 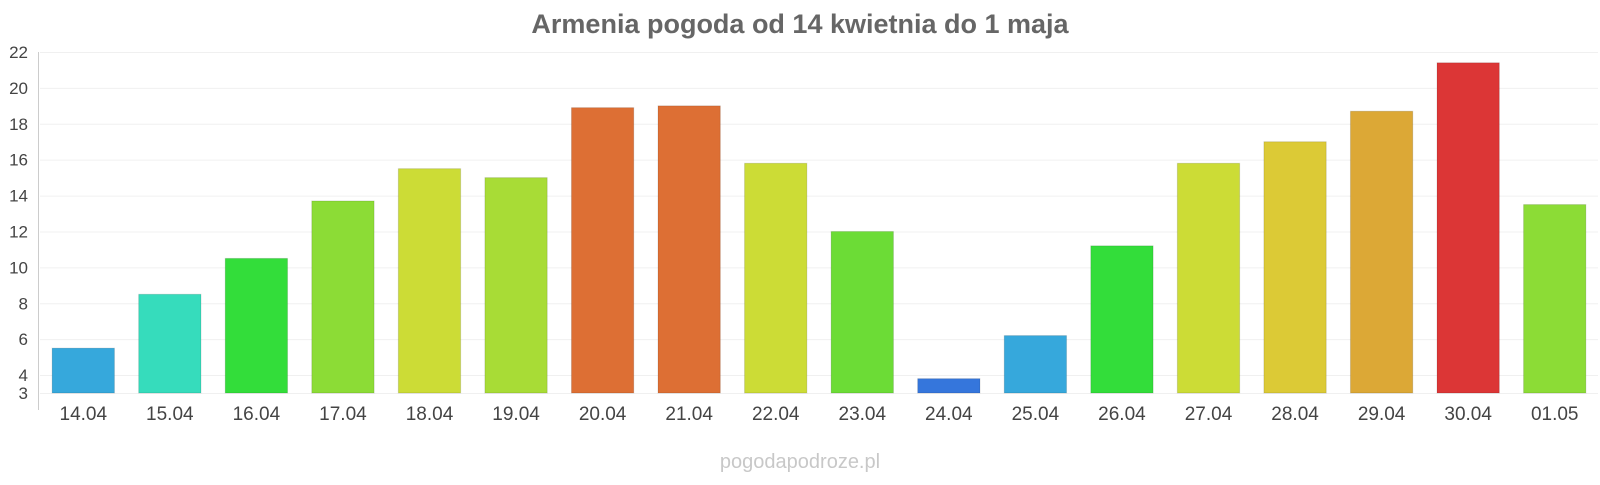 What do you see at coordinates (1122, 414) in the screenshot?
I see `x-tick-label: 26.04` at bounding box center [1122, 414].